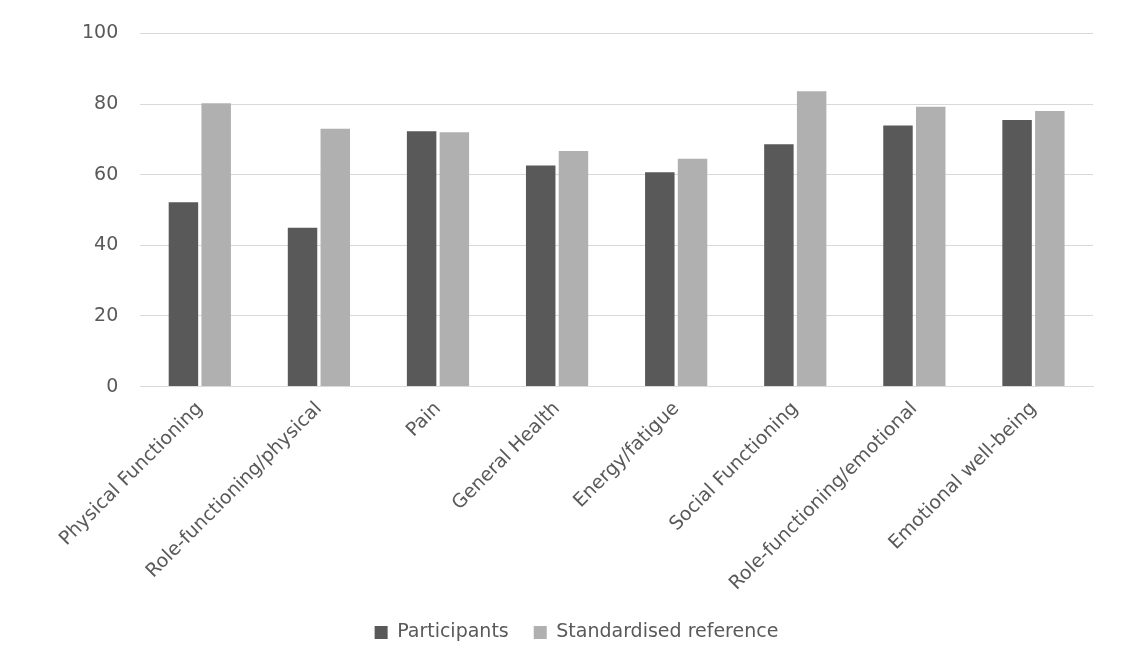 This screenshot has width=1128, height=662. I want to click on y-tick-label: 40, so click(106, 243).